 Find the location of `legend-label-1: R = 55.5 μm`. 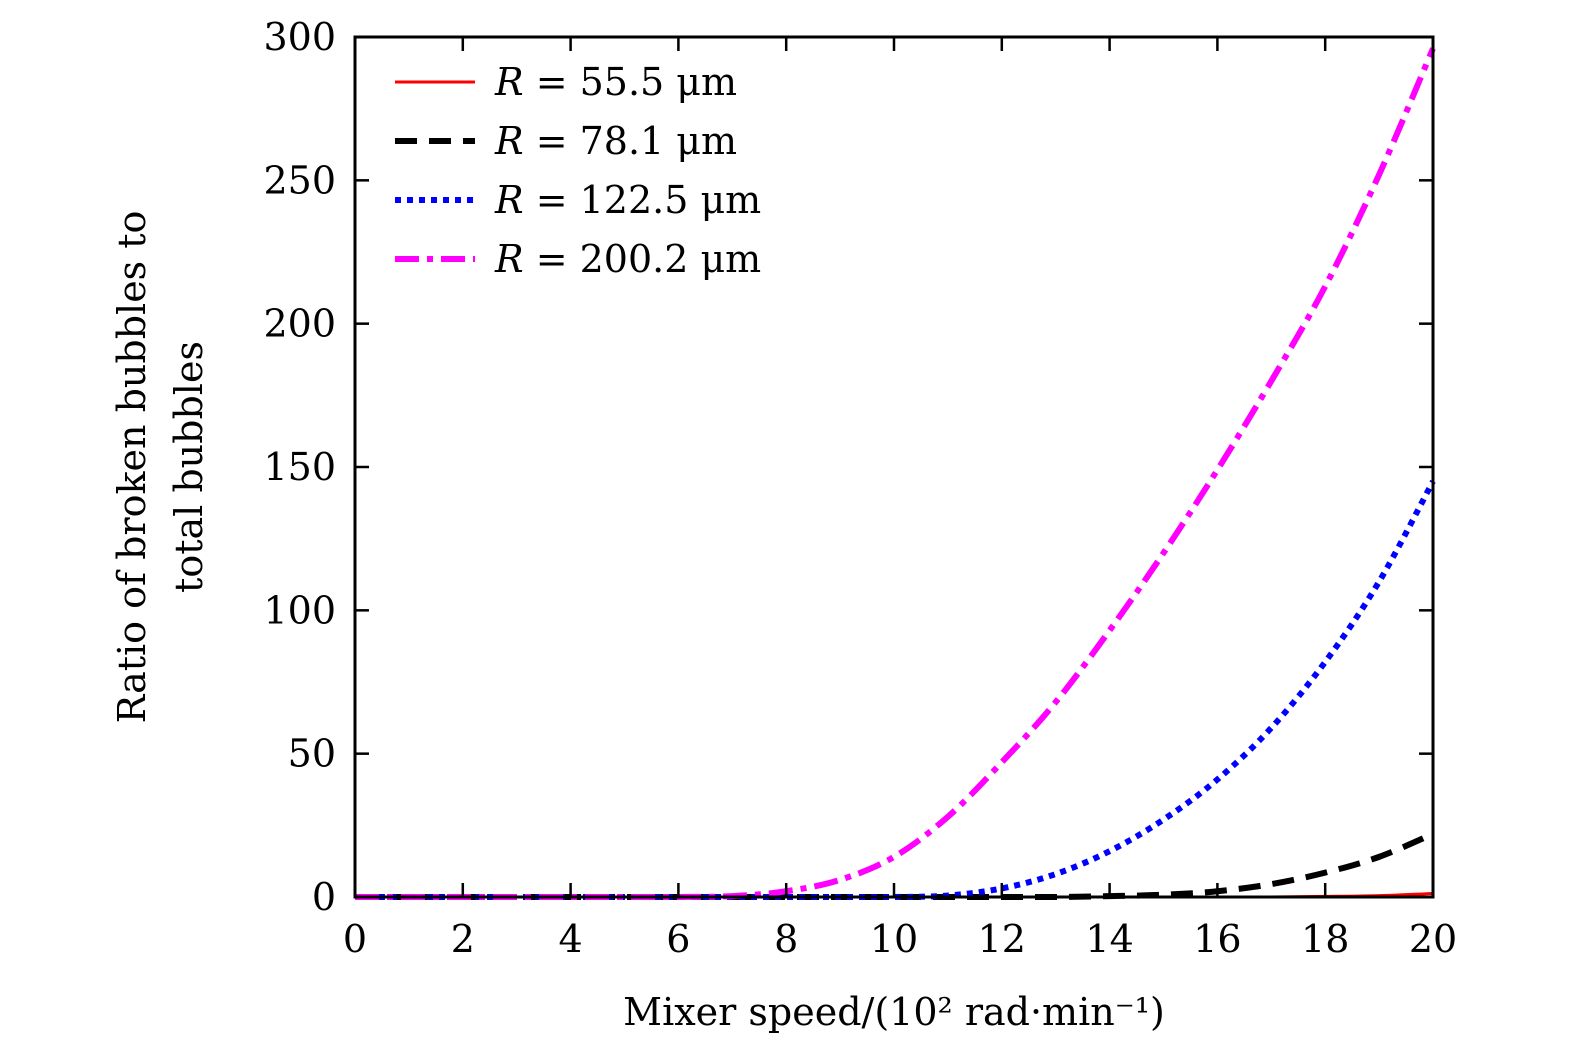

legend-label-1: R = 55.5 μm is located at coordinates (615, 82).